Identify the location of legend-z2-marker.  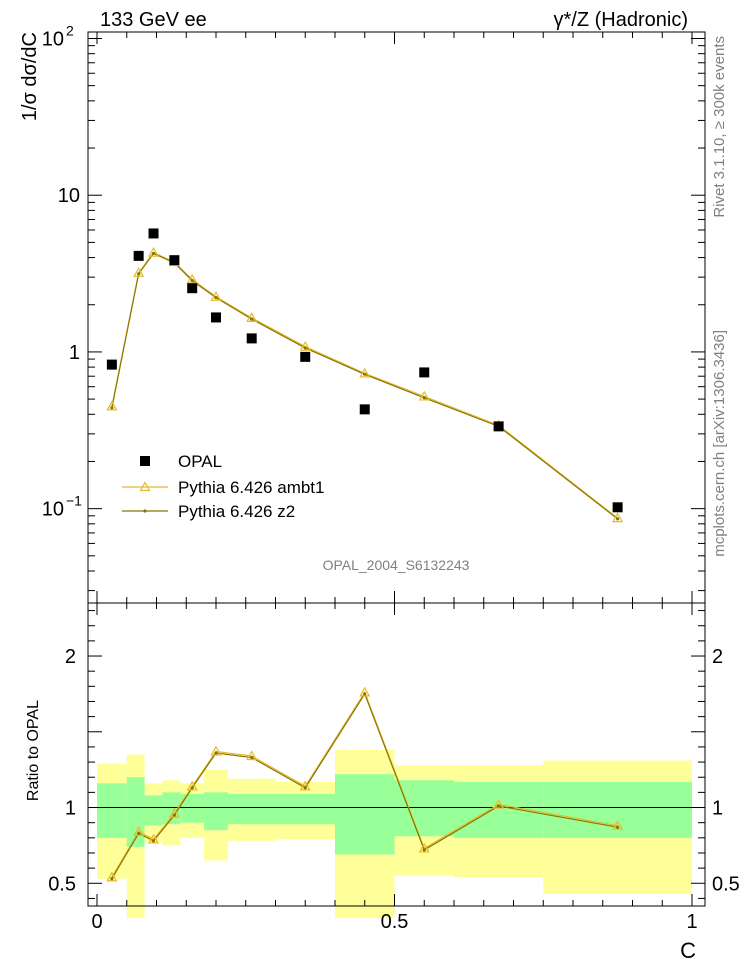
(145, 511).